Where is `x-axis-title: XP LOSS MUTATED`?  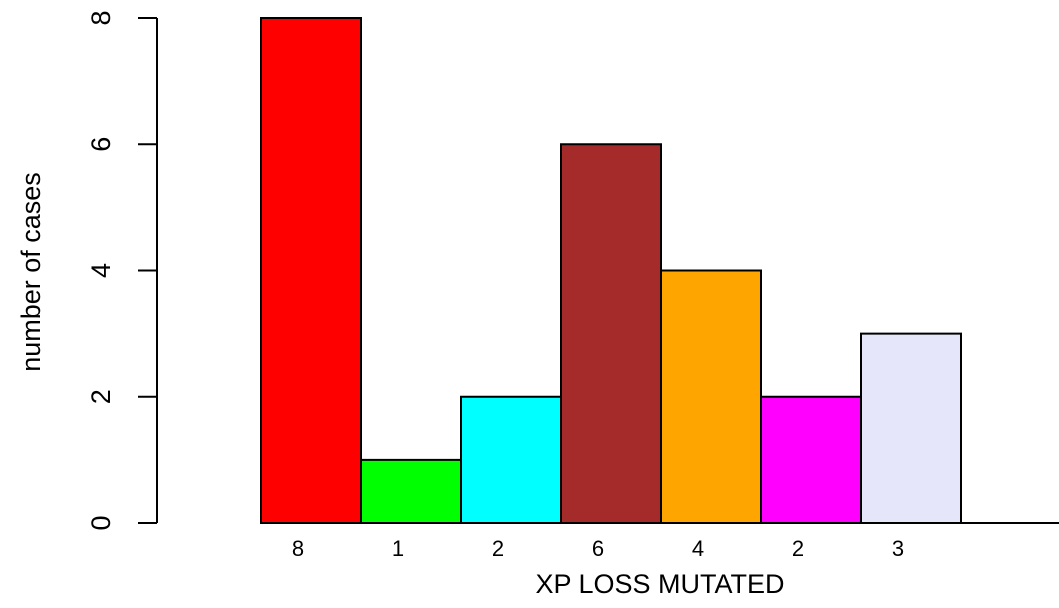 x-axis-title: XP LOSS MUTATED is located at coordinates (659, 584).